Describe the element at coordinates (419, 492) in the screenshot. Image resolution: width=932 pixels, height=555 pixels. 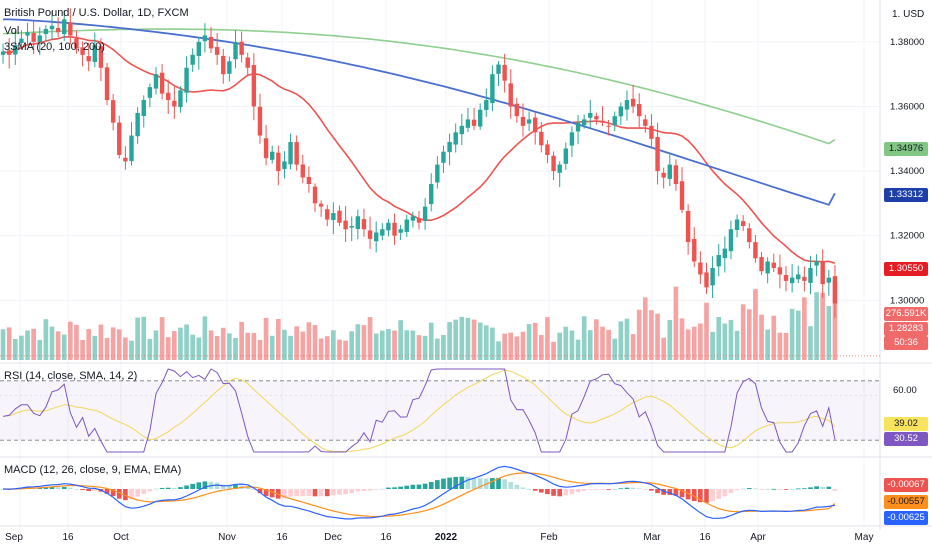
I see `macd-line` at that location.